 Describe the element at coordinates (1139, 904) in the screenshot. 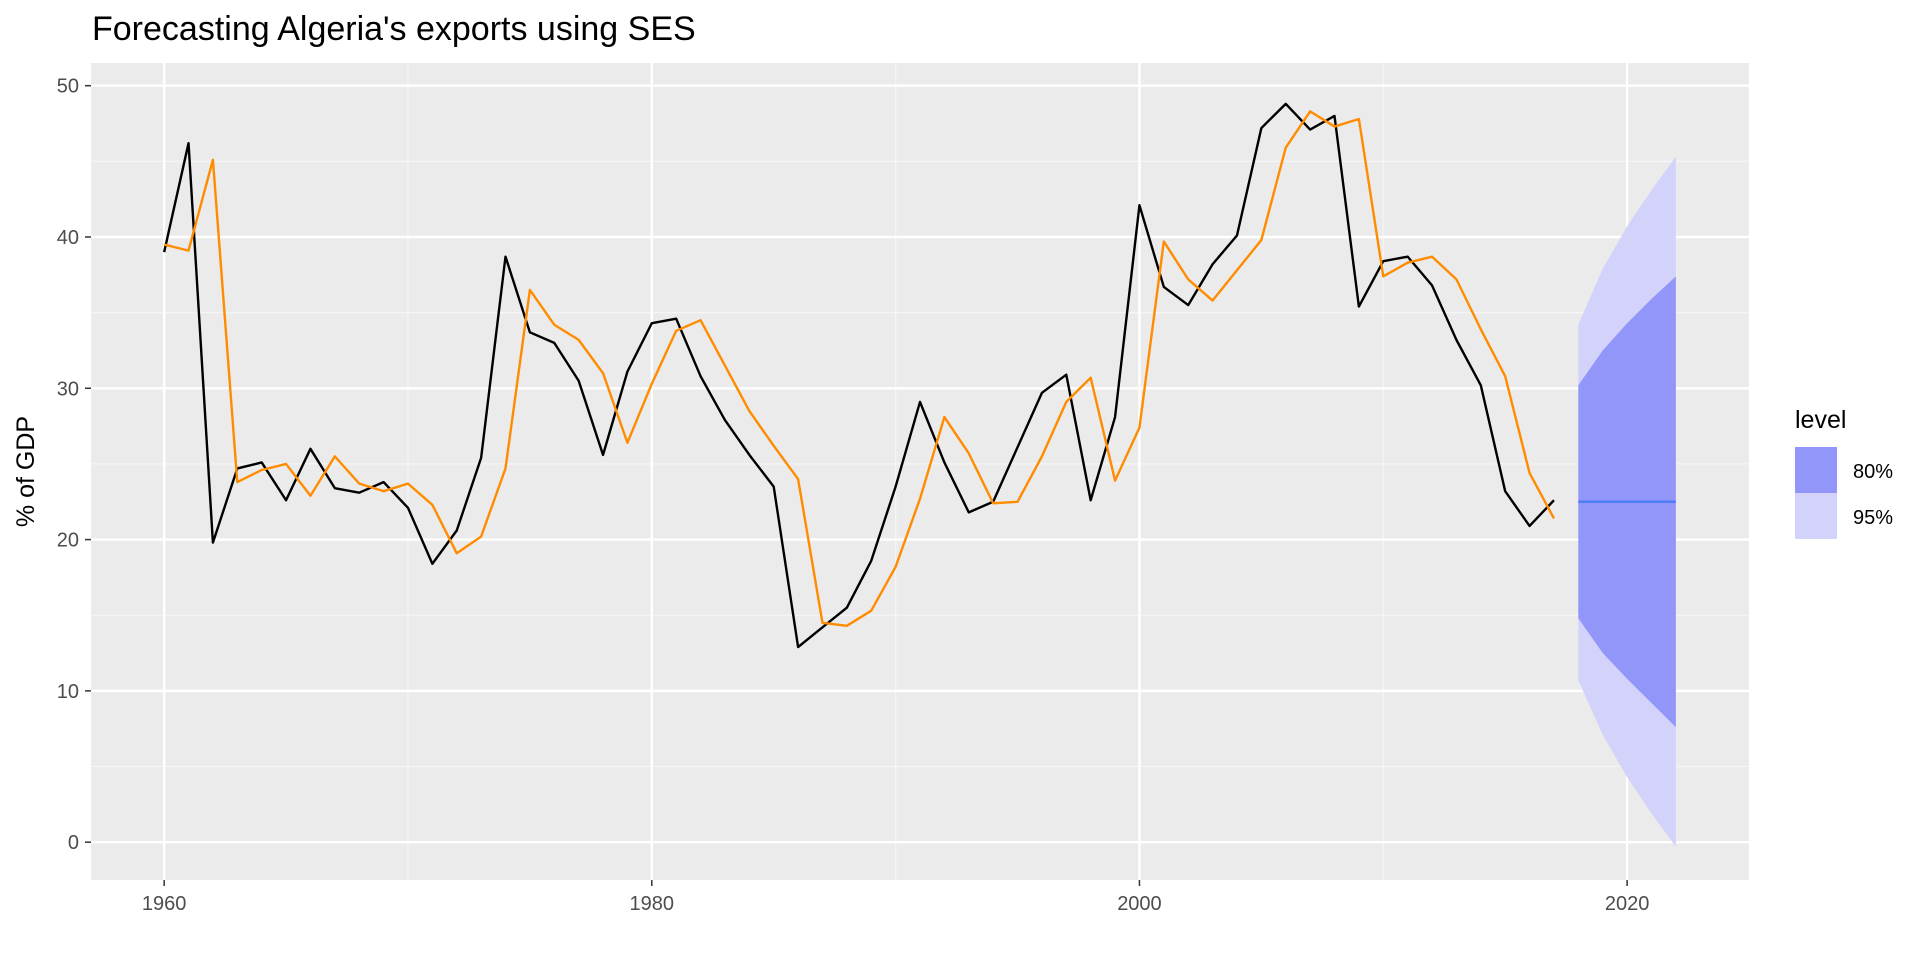

I see `x-tick-label: 2000` at that location.